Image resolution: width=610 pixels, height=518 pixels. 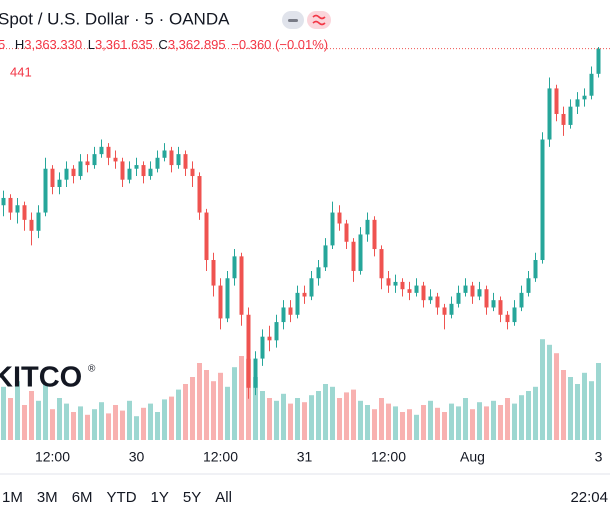 I want to click on range-button: YTD, so click(x=122, y=497).